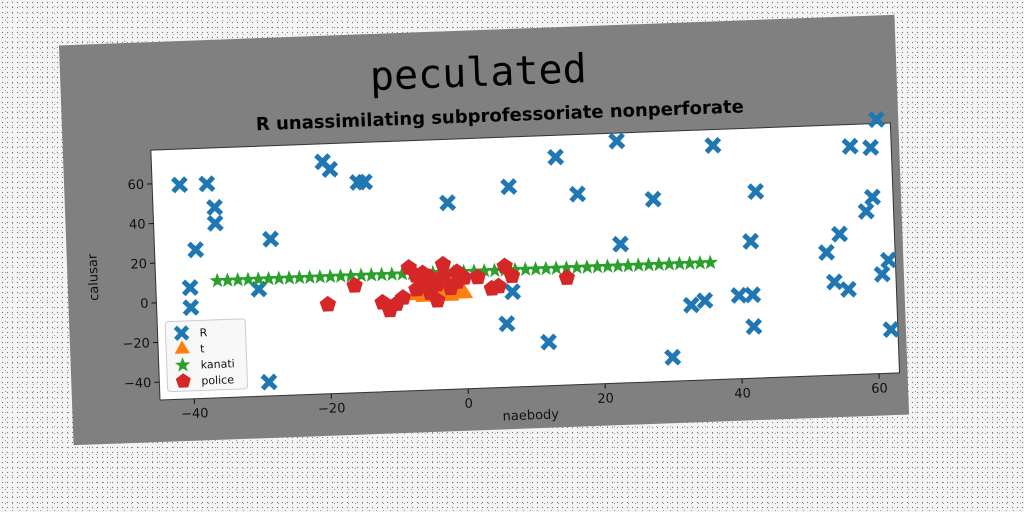  I want to click on x-tick-label: 20, so click(605, 399).